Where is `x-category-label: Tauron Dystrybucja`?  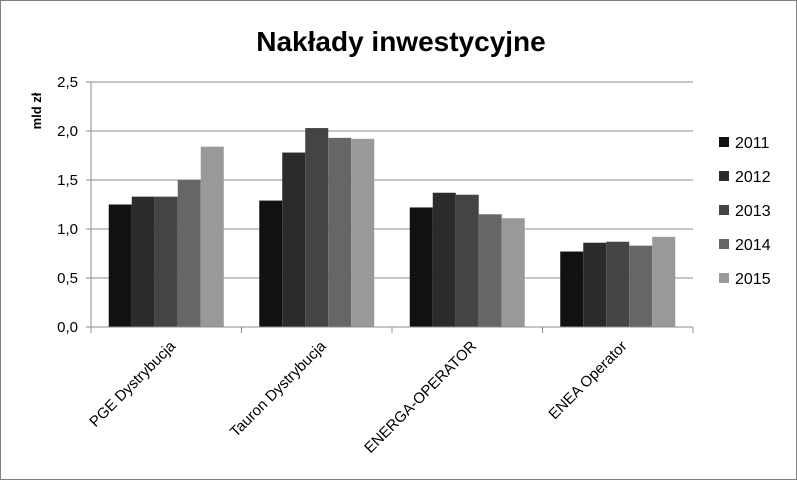
x-category-label: Tauron Dystrybucja is located at coordinates (278, 388).